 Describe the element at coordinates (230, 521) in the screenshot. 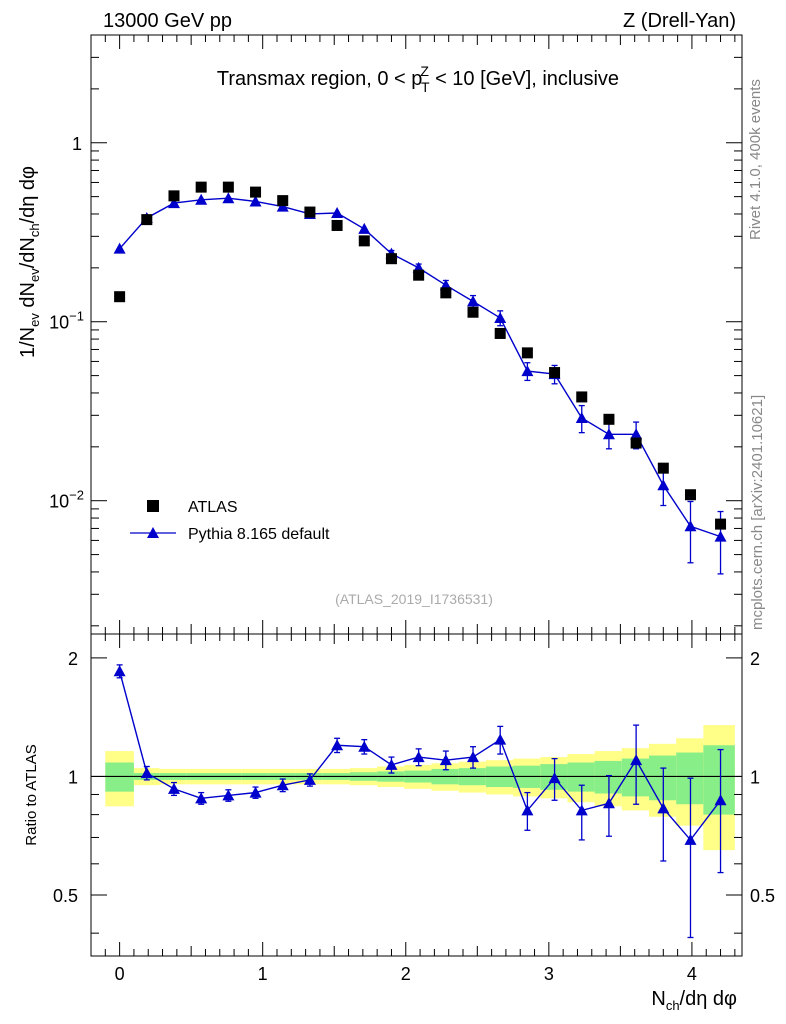

I see `legend: ATLAS Pythia 8.165 default` at that location.